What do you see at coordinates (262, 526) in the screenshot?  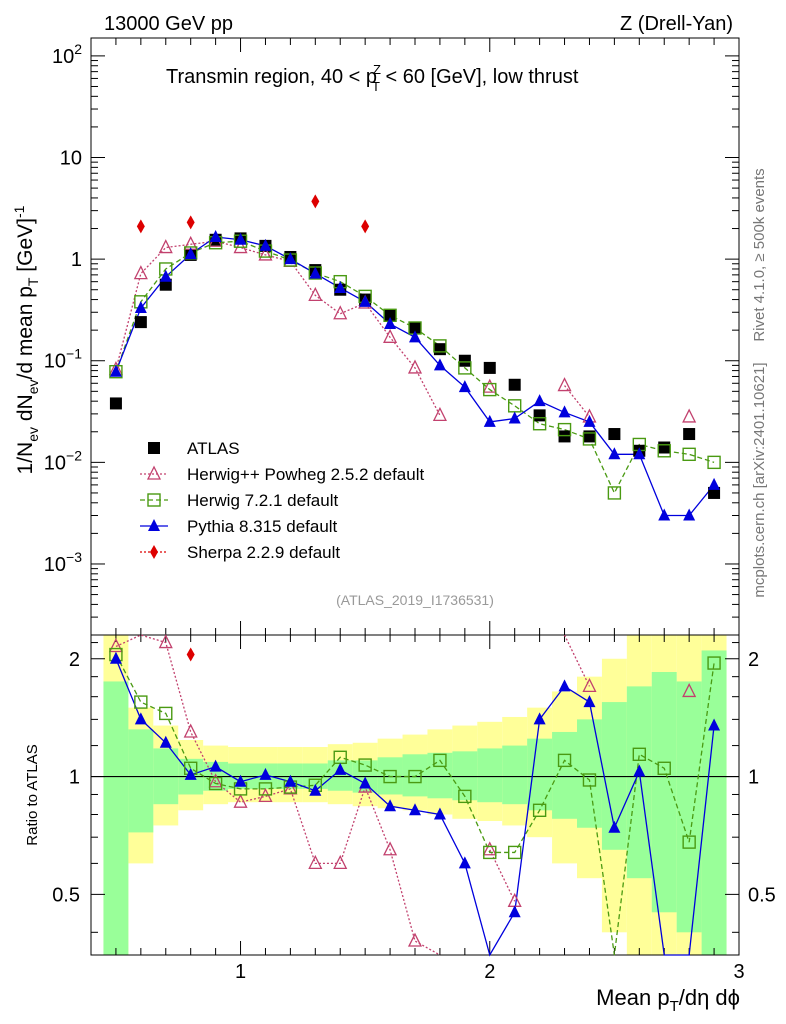 I see `legend-label-3: Pythia 8.315 default` at bounding box center [262, 526].